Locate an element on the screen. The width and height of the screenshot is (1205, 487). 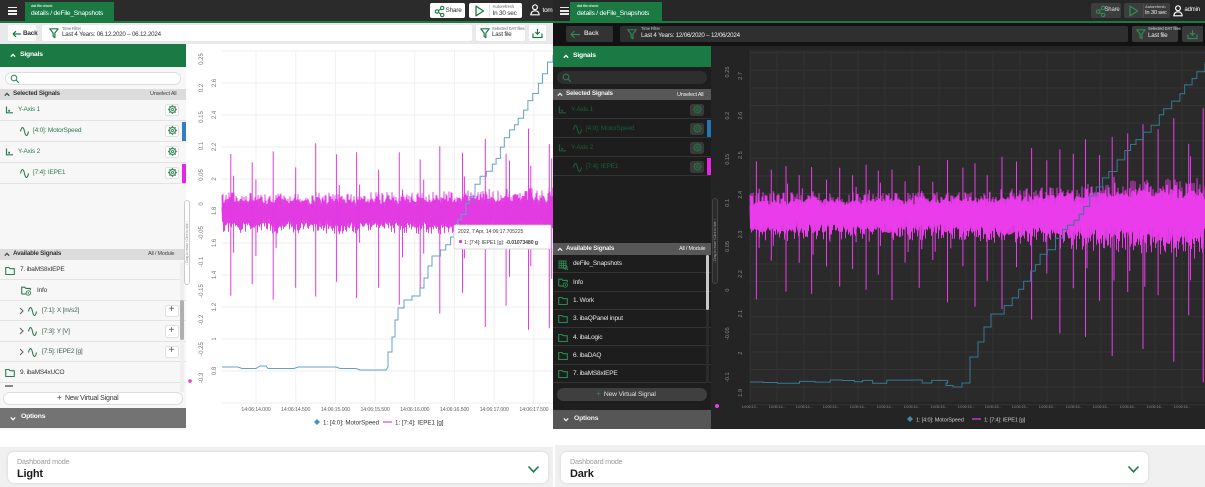
svg-text: 1 is located at coordinates (215, 339).